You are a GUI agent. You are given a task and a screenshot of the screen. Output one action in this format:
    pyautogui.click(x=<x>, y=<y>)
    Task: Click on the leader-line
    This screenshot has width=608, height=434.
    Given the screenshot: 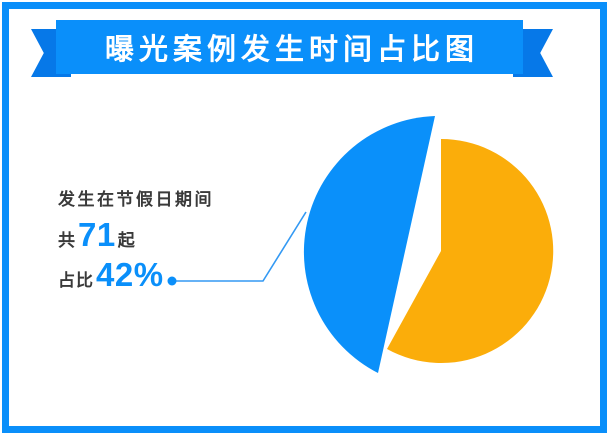 What is the action you would take?
    pyautogui.click(x=239, y=246)
    